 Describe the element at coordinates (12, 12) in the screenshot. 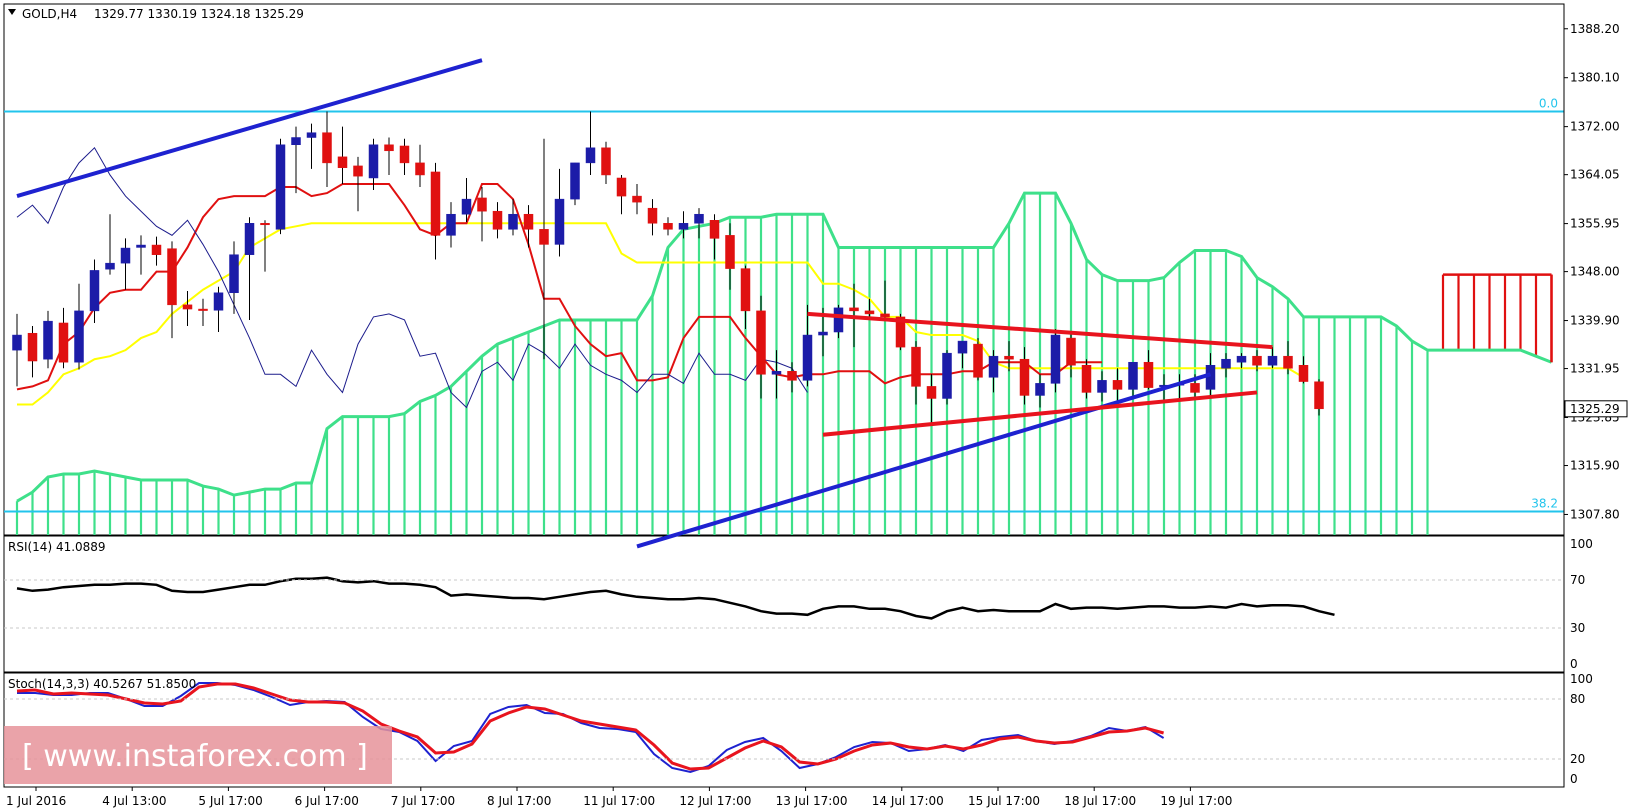

I see `symbol-dropdown-icon` at that location.